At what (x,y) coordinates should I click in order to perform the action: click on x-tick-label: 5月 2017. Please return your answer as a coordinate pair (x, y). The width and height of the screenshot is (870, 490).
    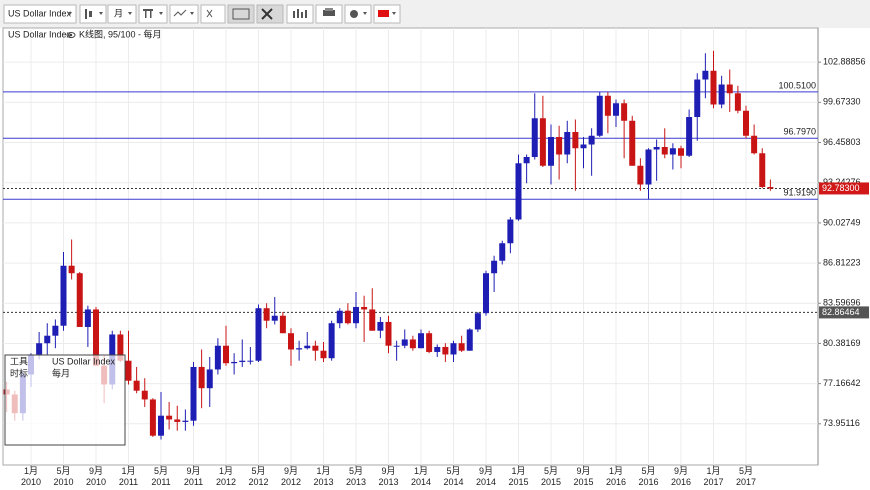
    Looking at the image, I should click on (746, 476).